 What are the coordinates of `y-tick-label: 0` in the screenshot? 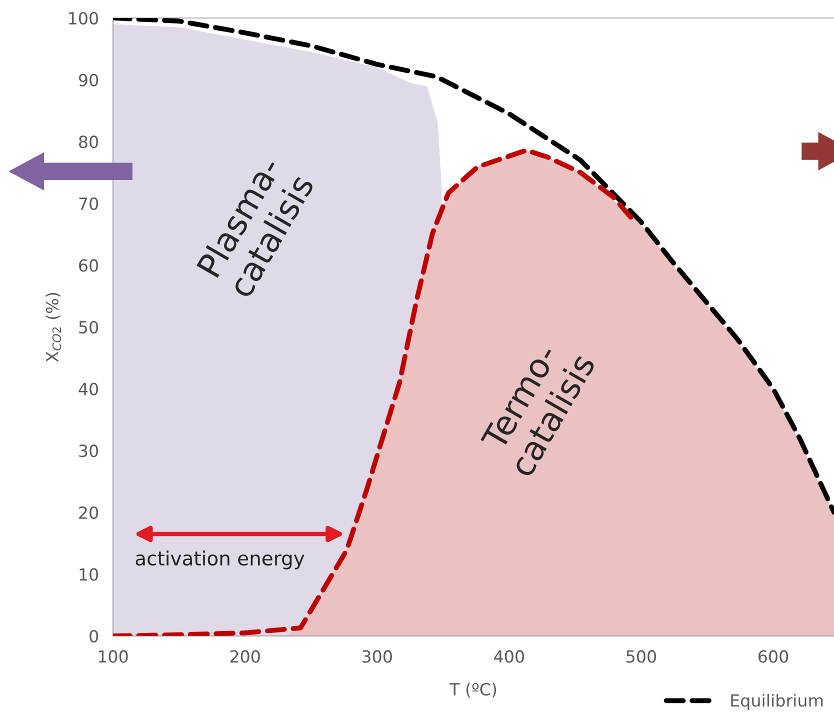 It's located at (94, 636).